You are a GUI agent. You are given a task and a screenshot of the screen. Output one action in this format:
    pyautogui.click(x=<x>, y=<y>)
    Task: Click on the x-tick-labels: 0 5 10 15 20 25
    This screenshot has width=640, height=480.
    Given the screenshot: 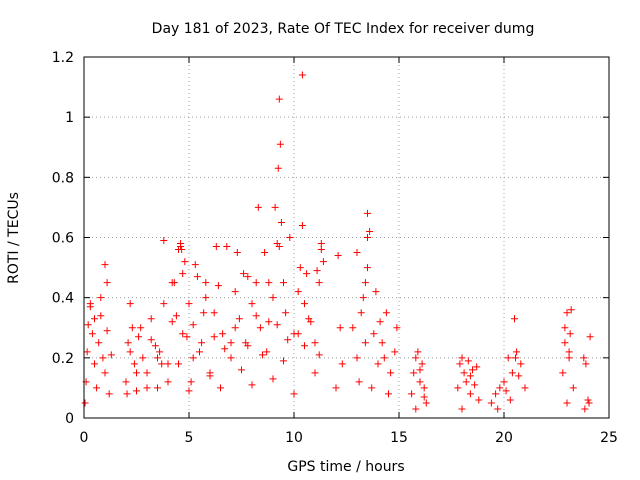 What is the action you would take?
    pyautogui.click(x=349, y=438)
    